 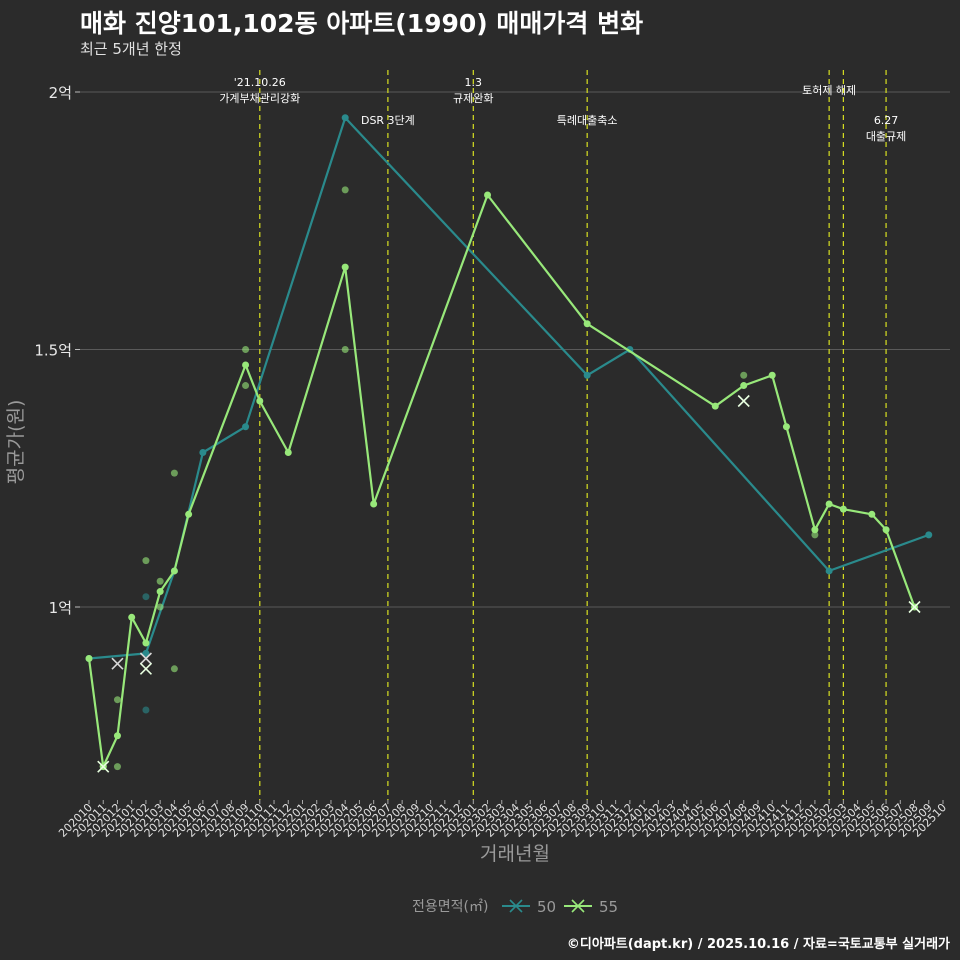 What do you see at coordinates (474, 82) in the screenshot?
I see `event-label: 1.3` at bounding box center [474, 82].